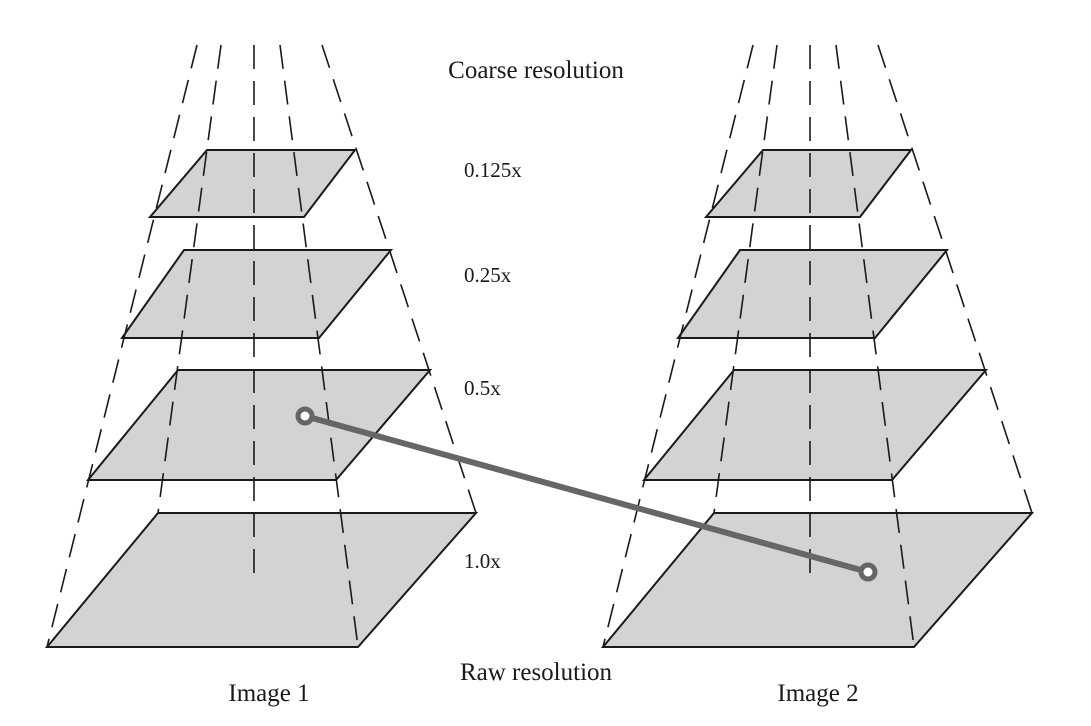 Image resolution: width=1091 pixels, height=726 pixels. What do you see at coordinates (482, 561) in the screenshot?
I see `level-label-1-0x: 1.0x` at bounding box center [482, 561].